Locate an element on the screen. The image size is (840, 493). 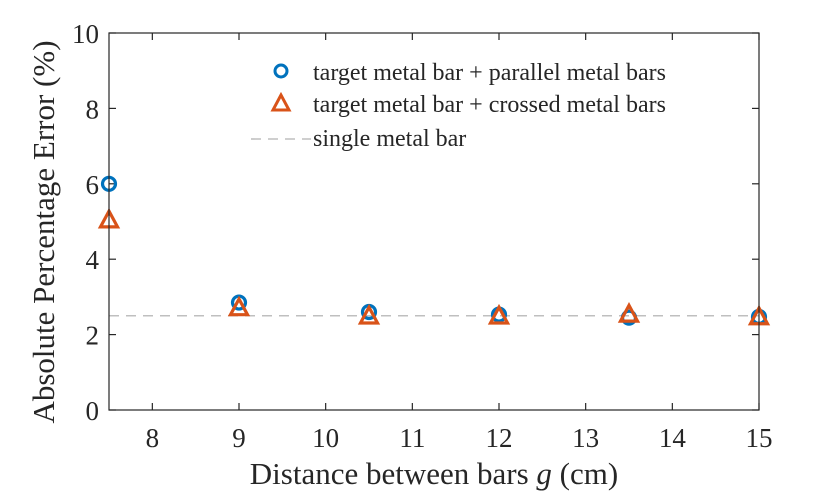
y-tick-label-4: 4 is located at coordinates (93, 260).